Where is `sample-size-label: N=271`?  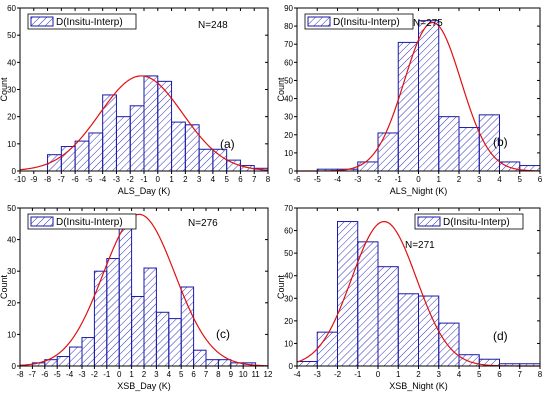
sample-size-label: N=271 is located at coordinates (420, 245).